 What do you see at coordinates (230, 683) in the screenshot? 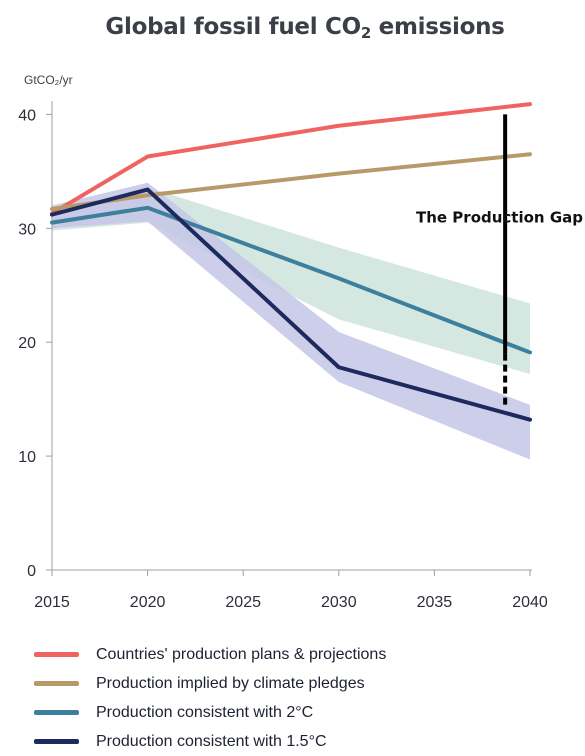
I see `legend-label: Production implied by climate pledges` at bounding box center [230, 683].